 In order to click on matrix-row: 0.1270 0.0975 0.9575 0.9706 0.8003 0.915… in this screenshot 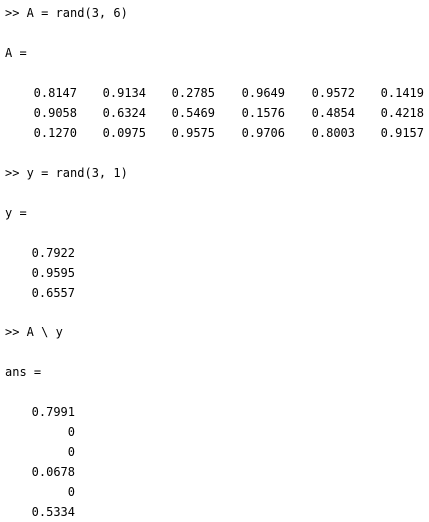, I will do `click(214, 133)`.